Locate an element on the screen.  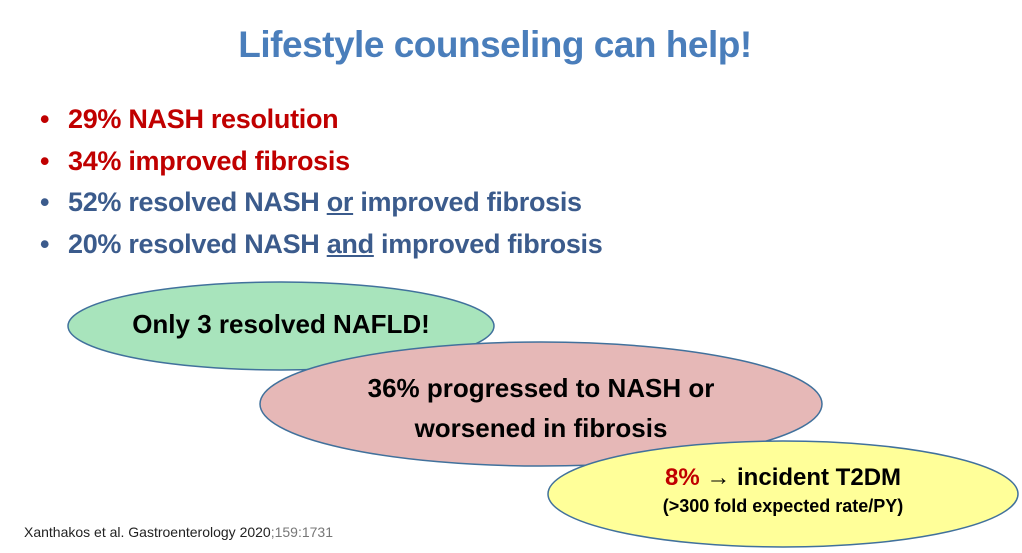
bullet-text: 20% resolved NASH is located at coordinates (197, 243).